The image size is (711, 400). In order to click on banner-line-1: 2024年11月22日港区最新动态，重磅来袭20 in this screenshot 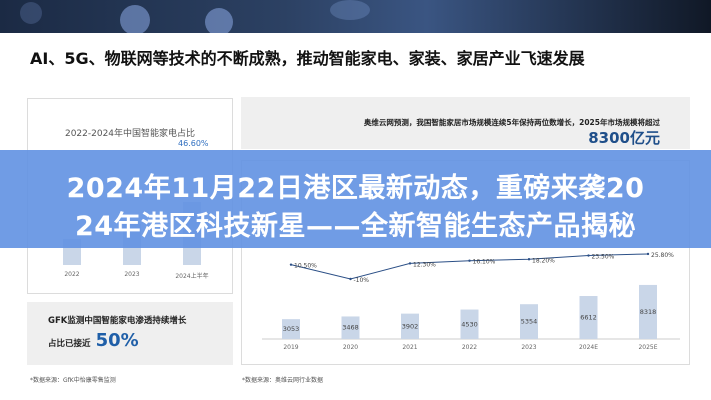, I will do `click(355, 188)`.